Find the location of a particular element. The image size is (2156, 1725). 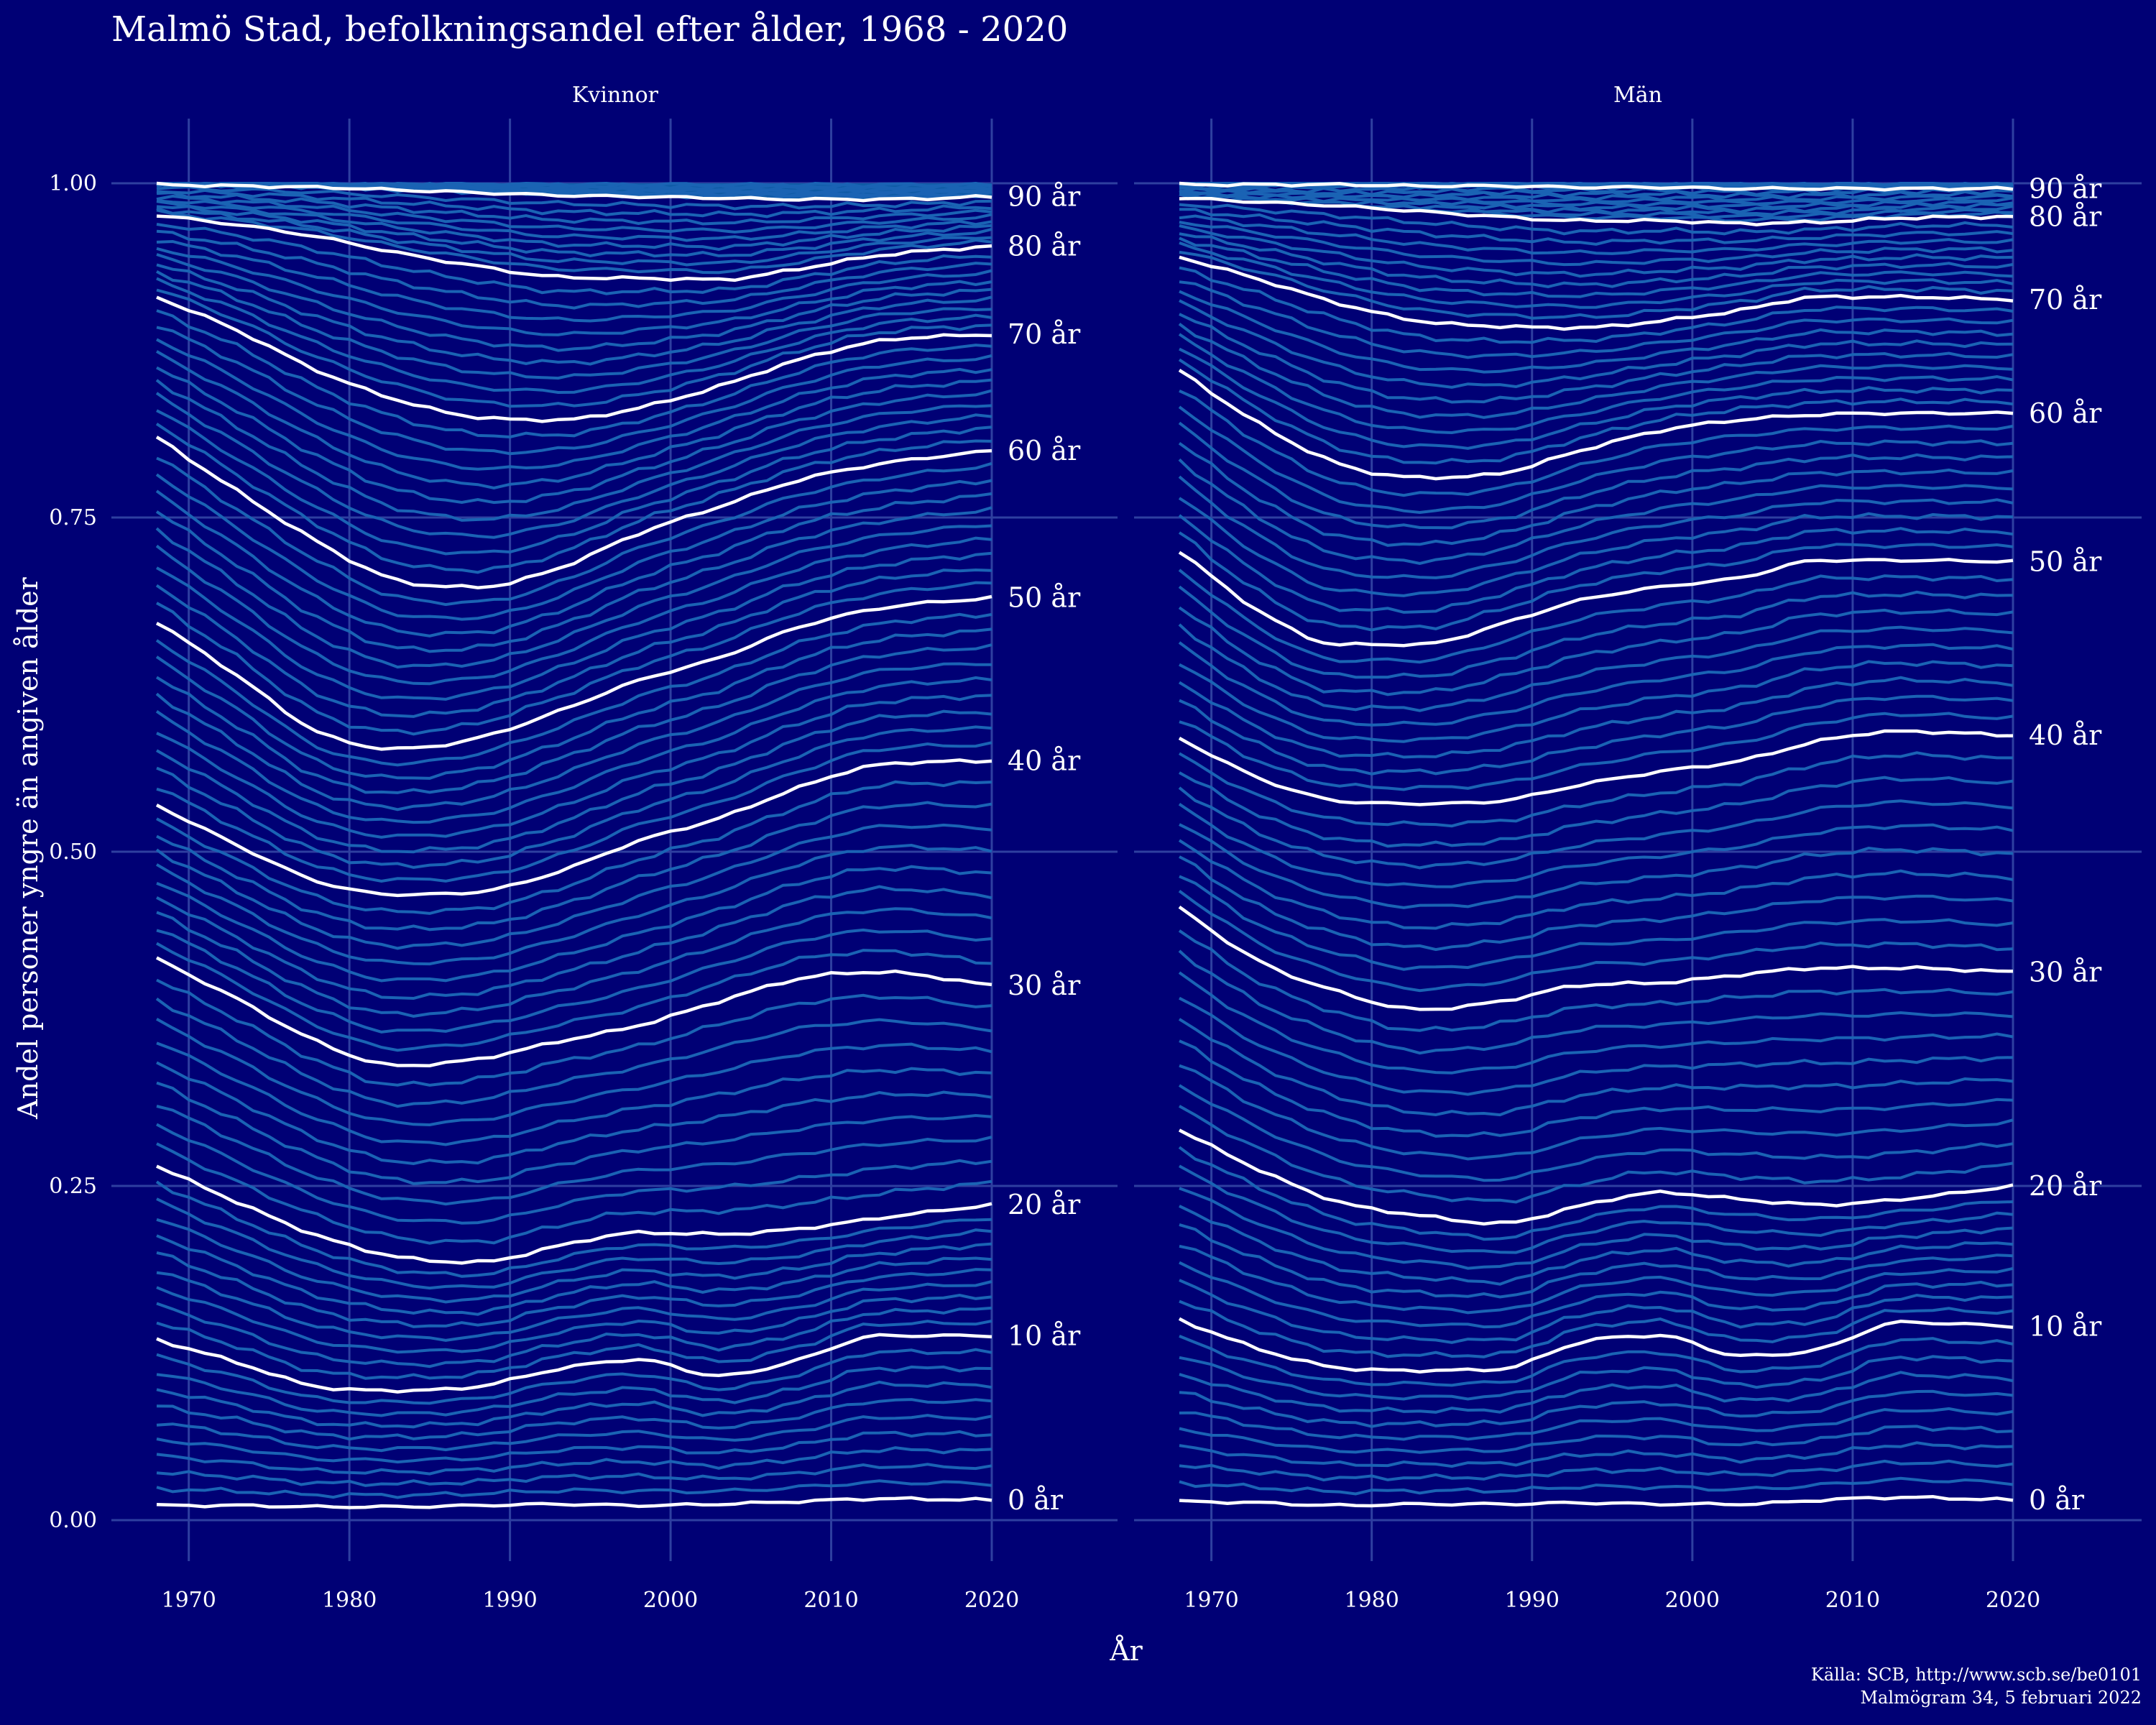

x-tick-label: 1970 is located at coordinates (189, 1600).